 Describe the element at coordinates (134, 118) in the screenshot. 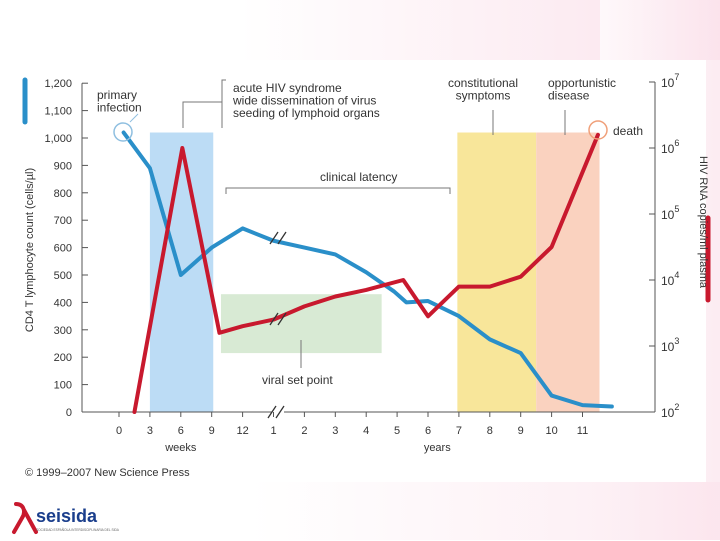

I see `primary-infection-pointer` at that location.